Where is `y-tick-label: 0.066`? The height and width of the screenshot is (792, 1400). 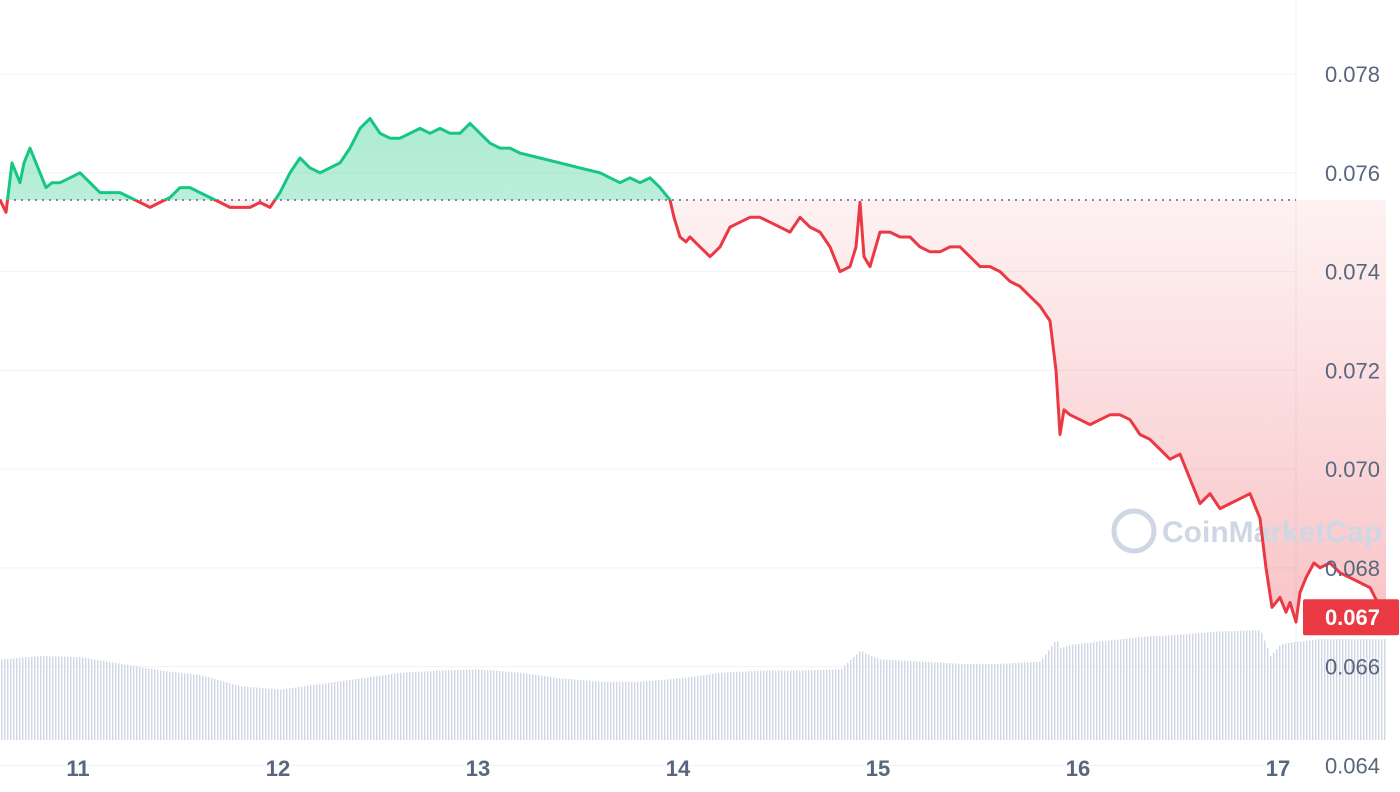
y-tick-label: 0.066 is located at coordinates (1352, 667).